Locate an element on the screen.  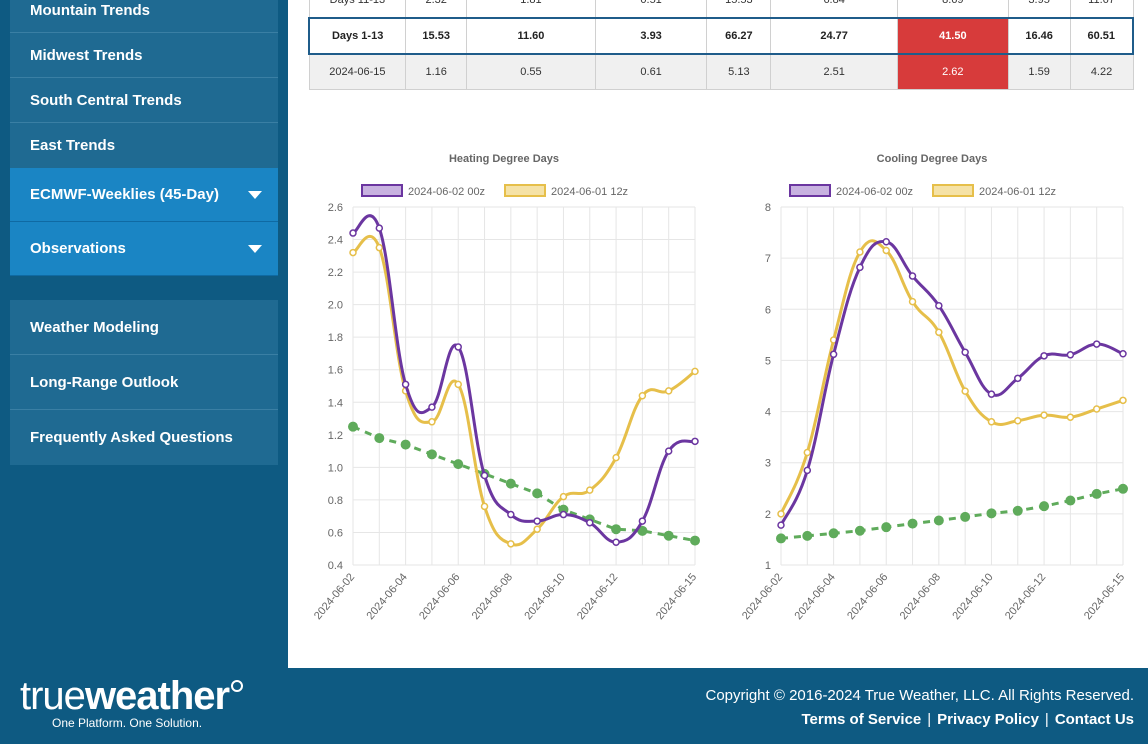
sidebar-item-label: Mountain Trends is located at coordinates (90, 10).